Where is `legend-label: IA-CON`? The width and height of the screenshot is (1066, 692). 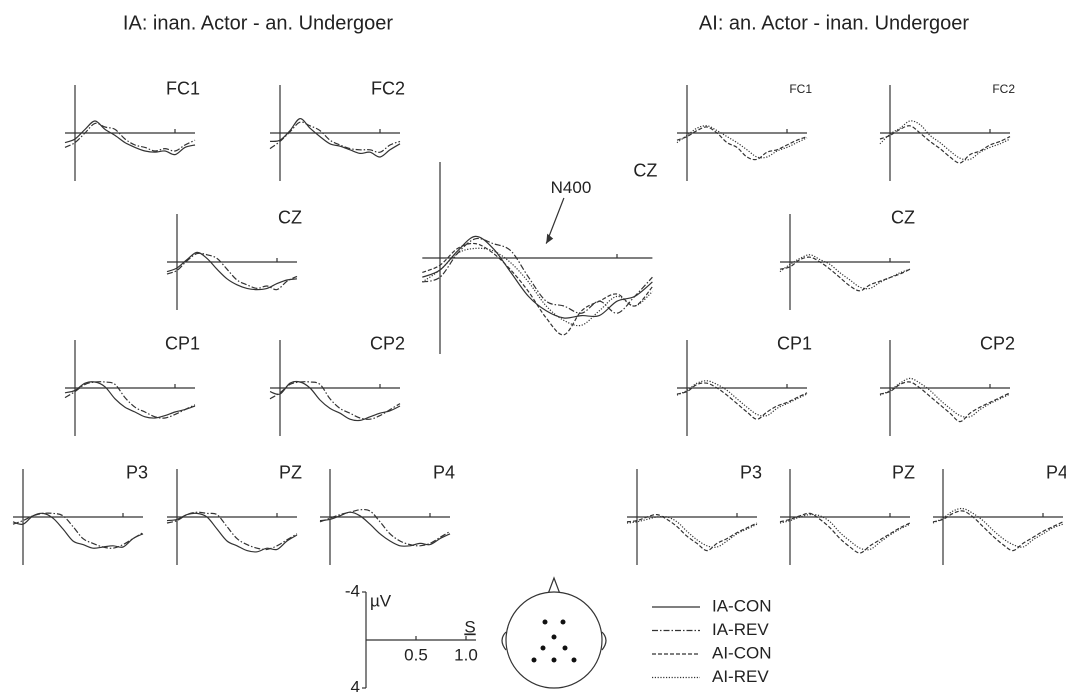
legend-label: IA-CON is located at coordinates (742, 605).